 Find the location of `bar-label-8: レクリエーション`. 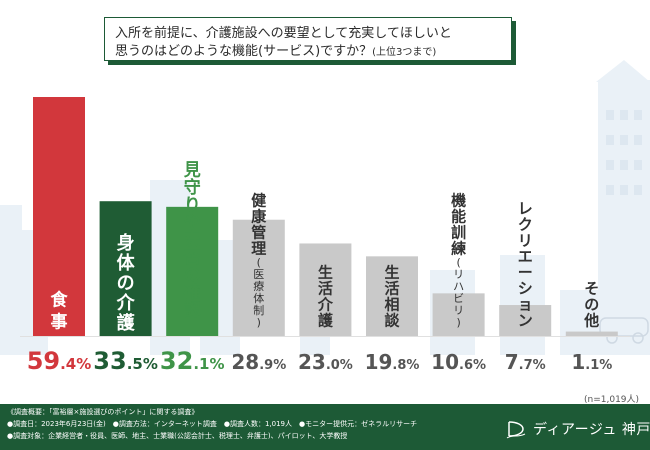

bar-label-8: レクリエーション is located at coordinates (525, 265).